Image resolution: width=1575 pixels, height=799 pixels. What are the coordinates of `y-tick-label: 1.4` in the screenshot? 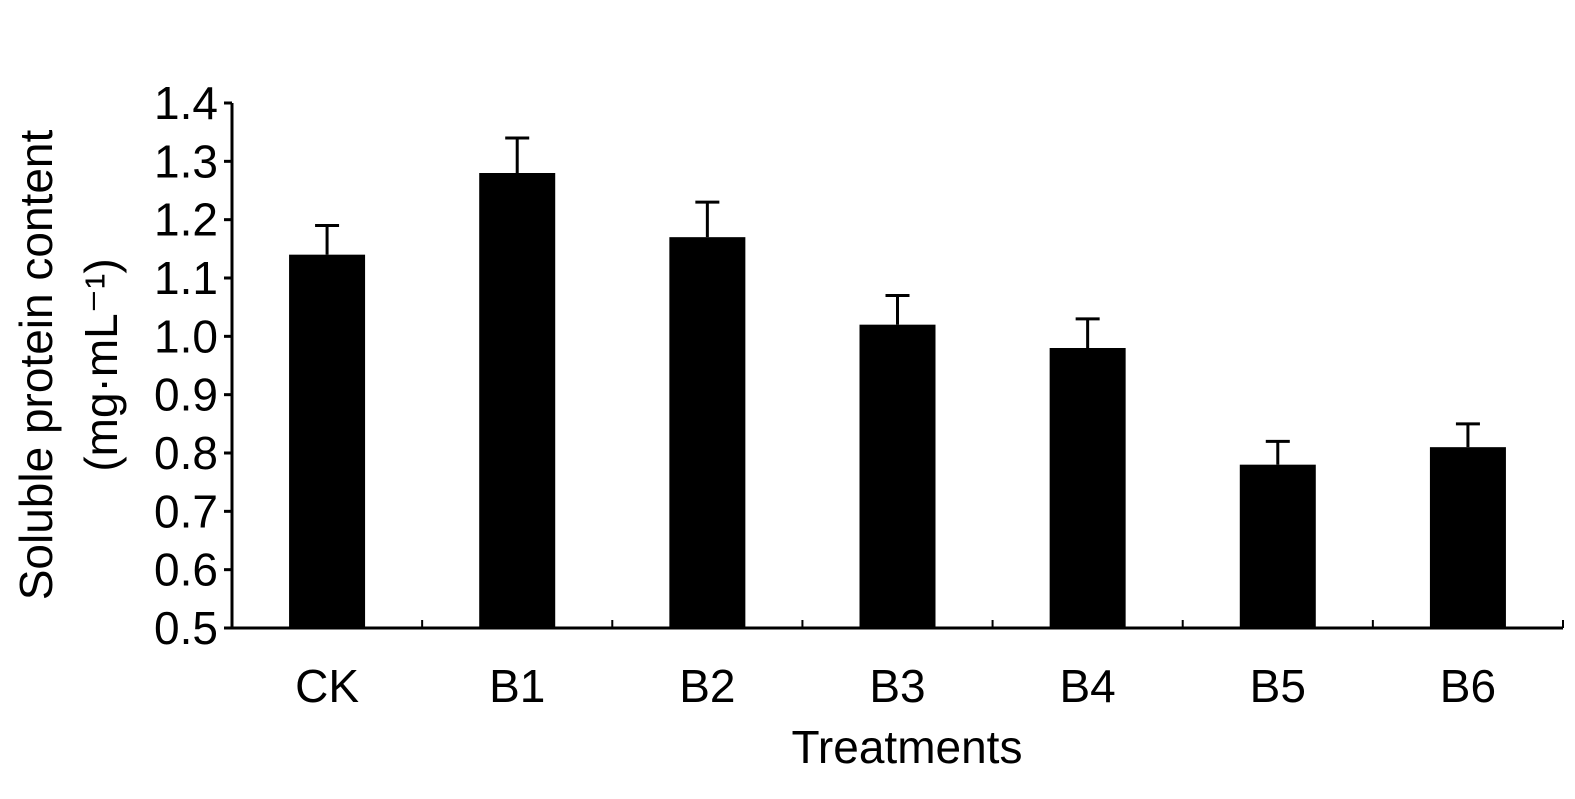 It's located at (186, 103).